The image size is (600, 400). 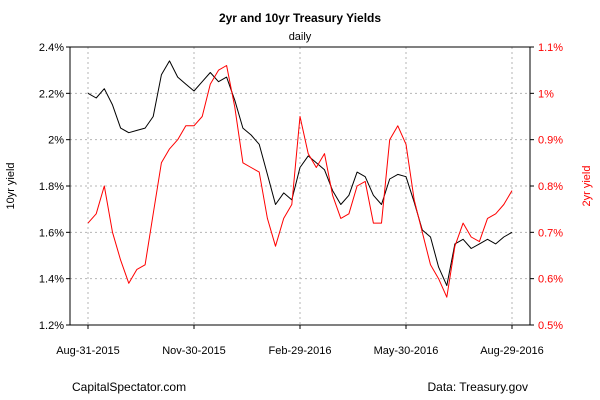 I want to click on right-tick-label: 1.1%, so click(x=550, y=48).